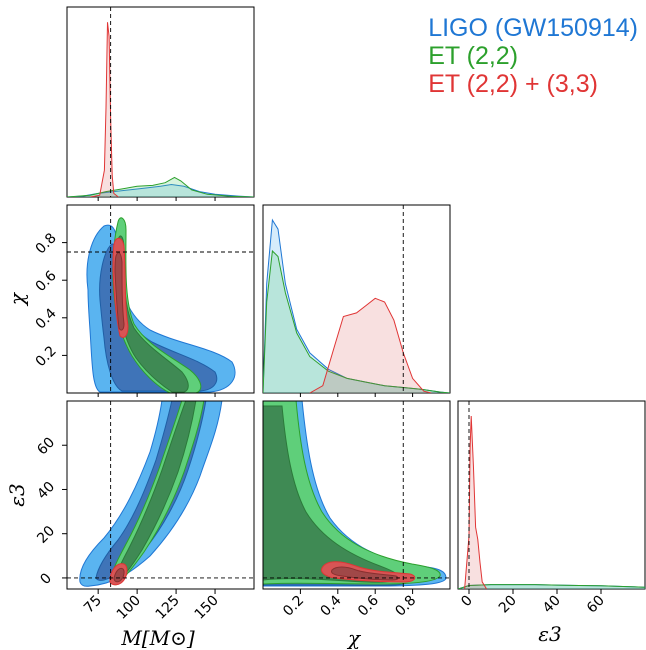  Describe the element at coordinates (151, 494) in the screenshot. I see `panel-eps3-vs-M` at that location.